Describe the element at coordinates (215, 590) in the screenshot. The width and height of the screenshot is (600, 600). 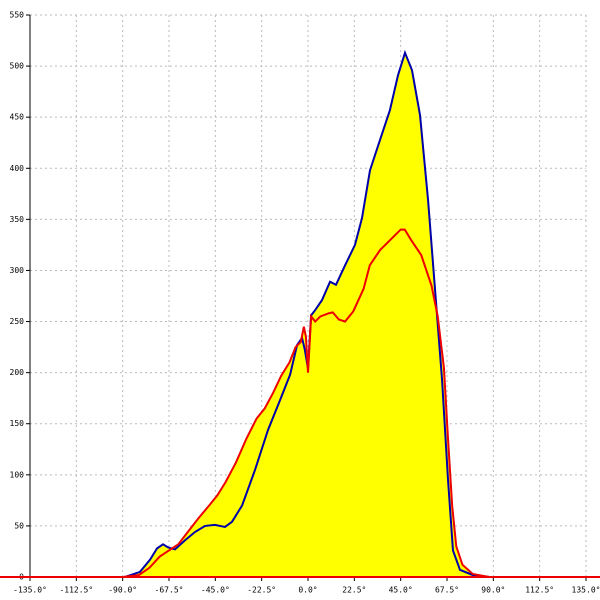
I see `x-tick-label: -45.0°` at that location.